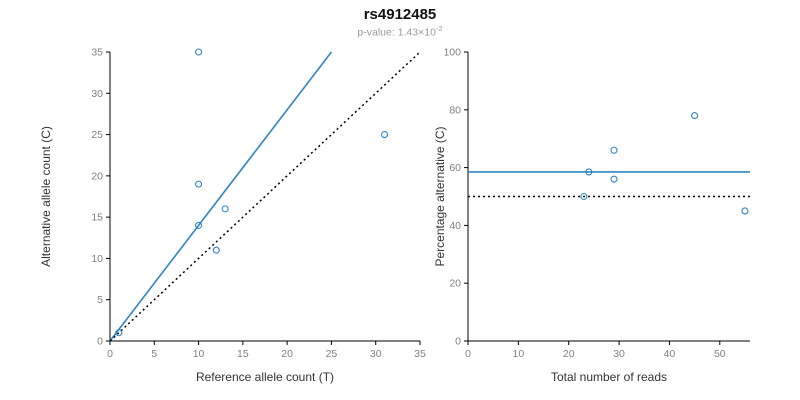 Image resolution: width=800 pixels, height=400 pixels. I want to click on y-tick-label: 100, so click(452, 53).